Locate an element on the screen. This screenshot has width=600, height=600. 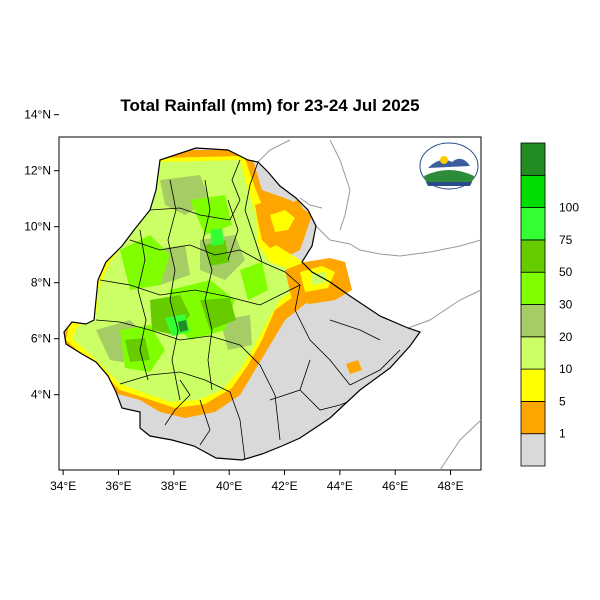
lat-tick-label: 8°N is located at coordinates (41, 283).